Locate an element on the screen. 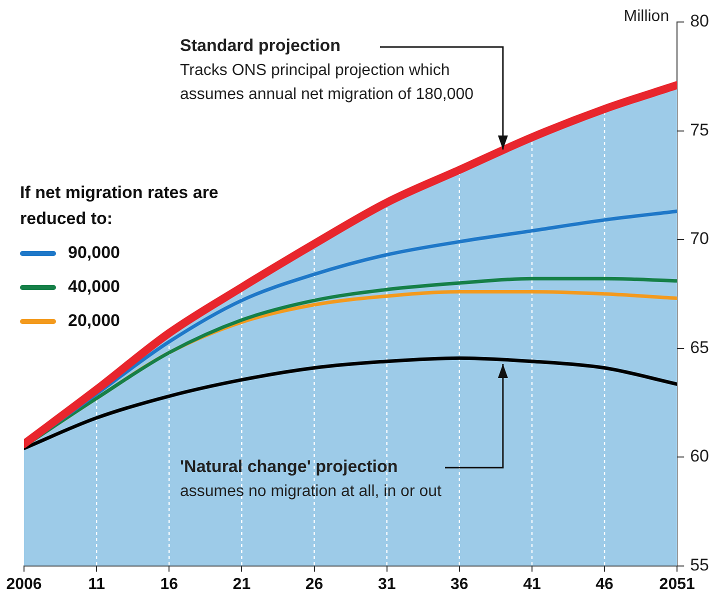 This screenshot has height=597, width=719. x-tick-label: 36 is located at coordinates (459, 584).